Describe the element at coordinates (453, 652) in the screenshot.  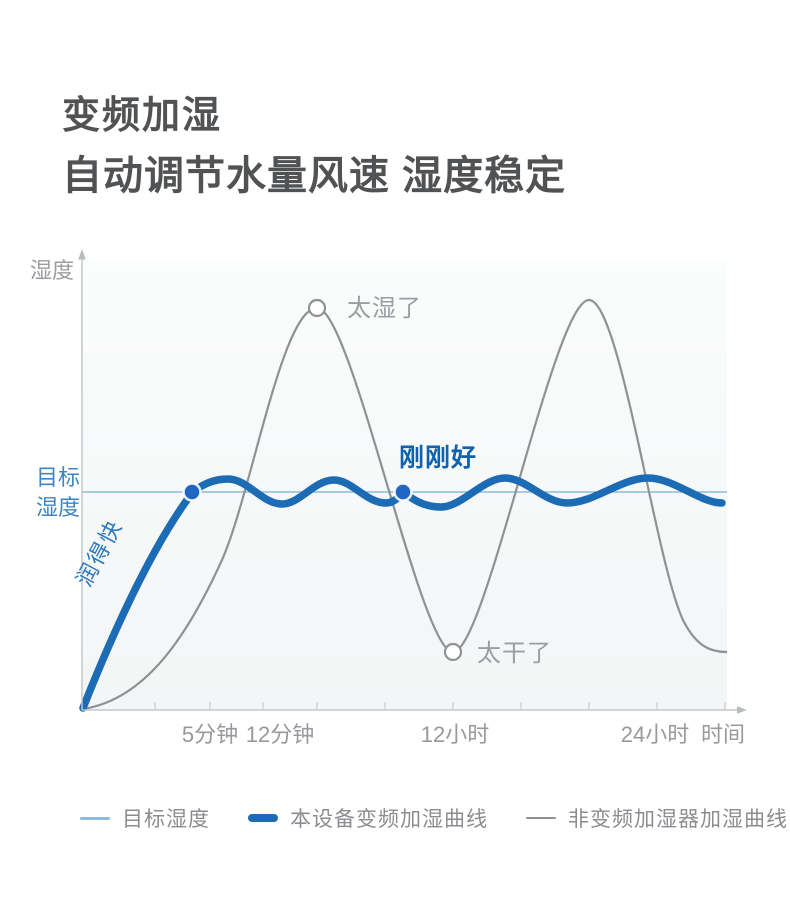
I see `too-dry-marker` at that location.